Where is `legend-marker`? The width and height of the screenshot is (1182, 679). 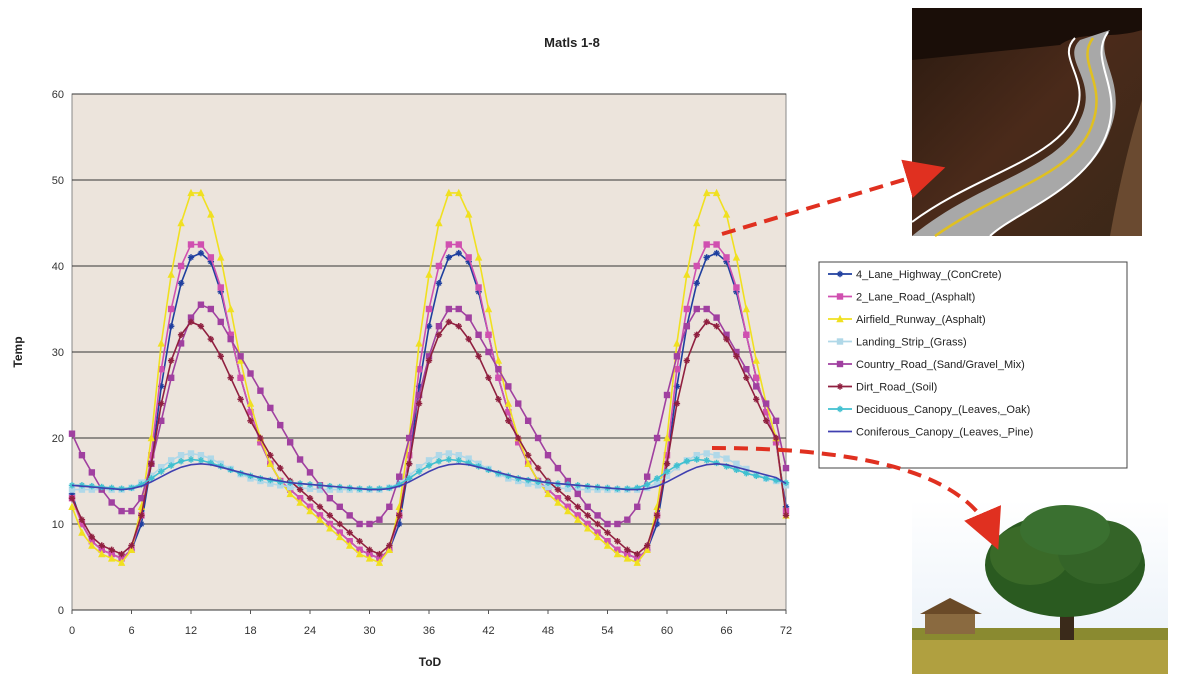
legend-marker is located at coordinates (840, 318).